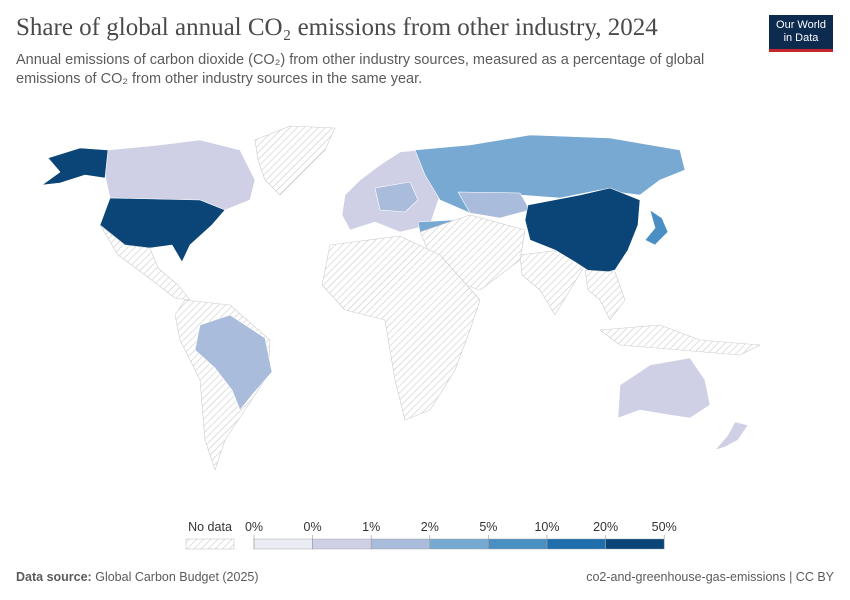 Image resolution: width=850 pixels, height=600 pixels. I want to click on legend-tick-label: 2%, so click(430, 527).